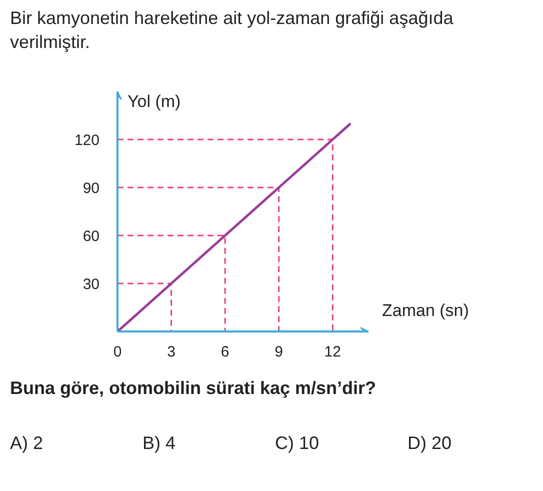  I want to click on x-tick-label: 6, so click(225, 352).